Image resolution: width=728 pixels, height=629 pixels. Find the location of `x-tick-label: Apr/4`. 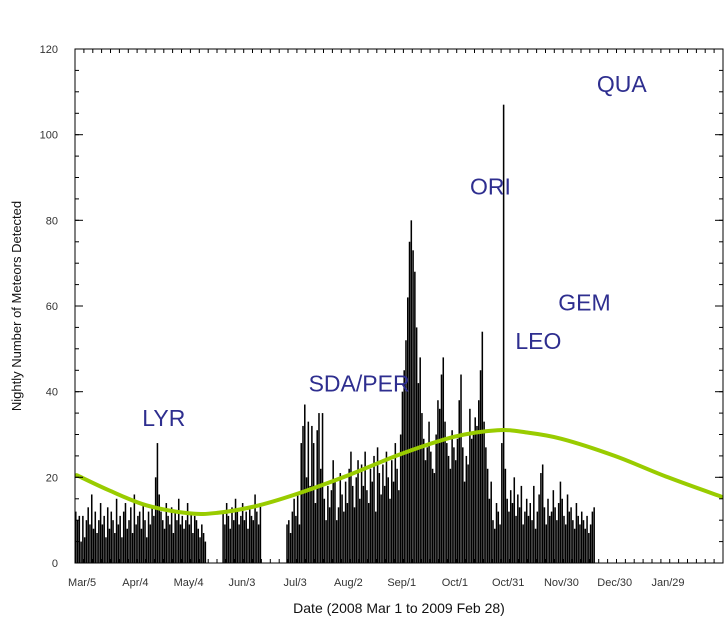

x-tick-label: Apr/4 is located at coordinates (135, 583).